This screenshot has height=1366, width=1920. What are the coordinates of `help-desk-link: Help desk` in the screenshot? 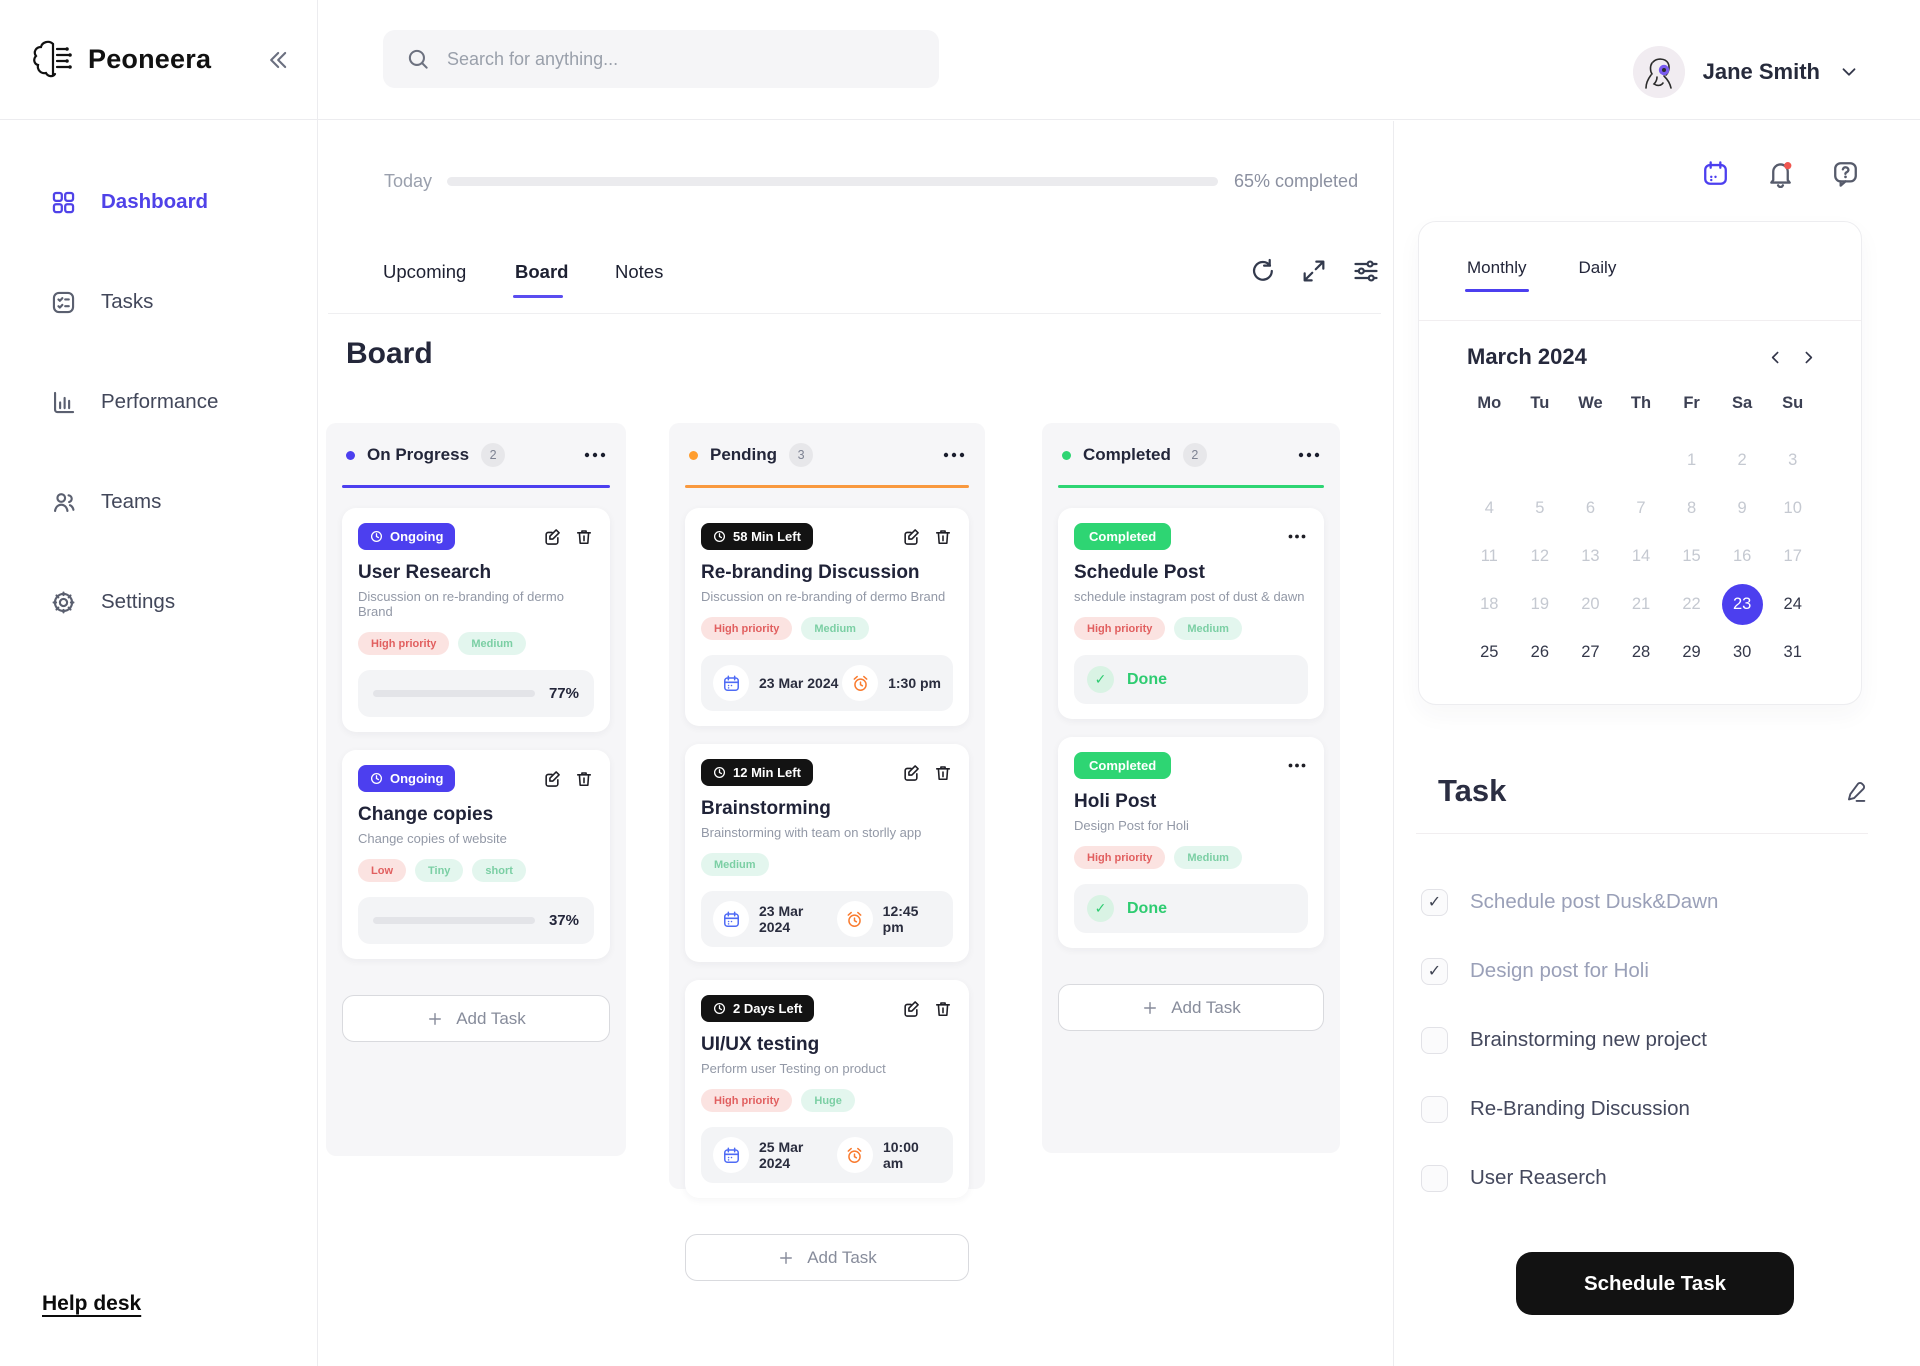 It's located at (92, 1303).